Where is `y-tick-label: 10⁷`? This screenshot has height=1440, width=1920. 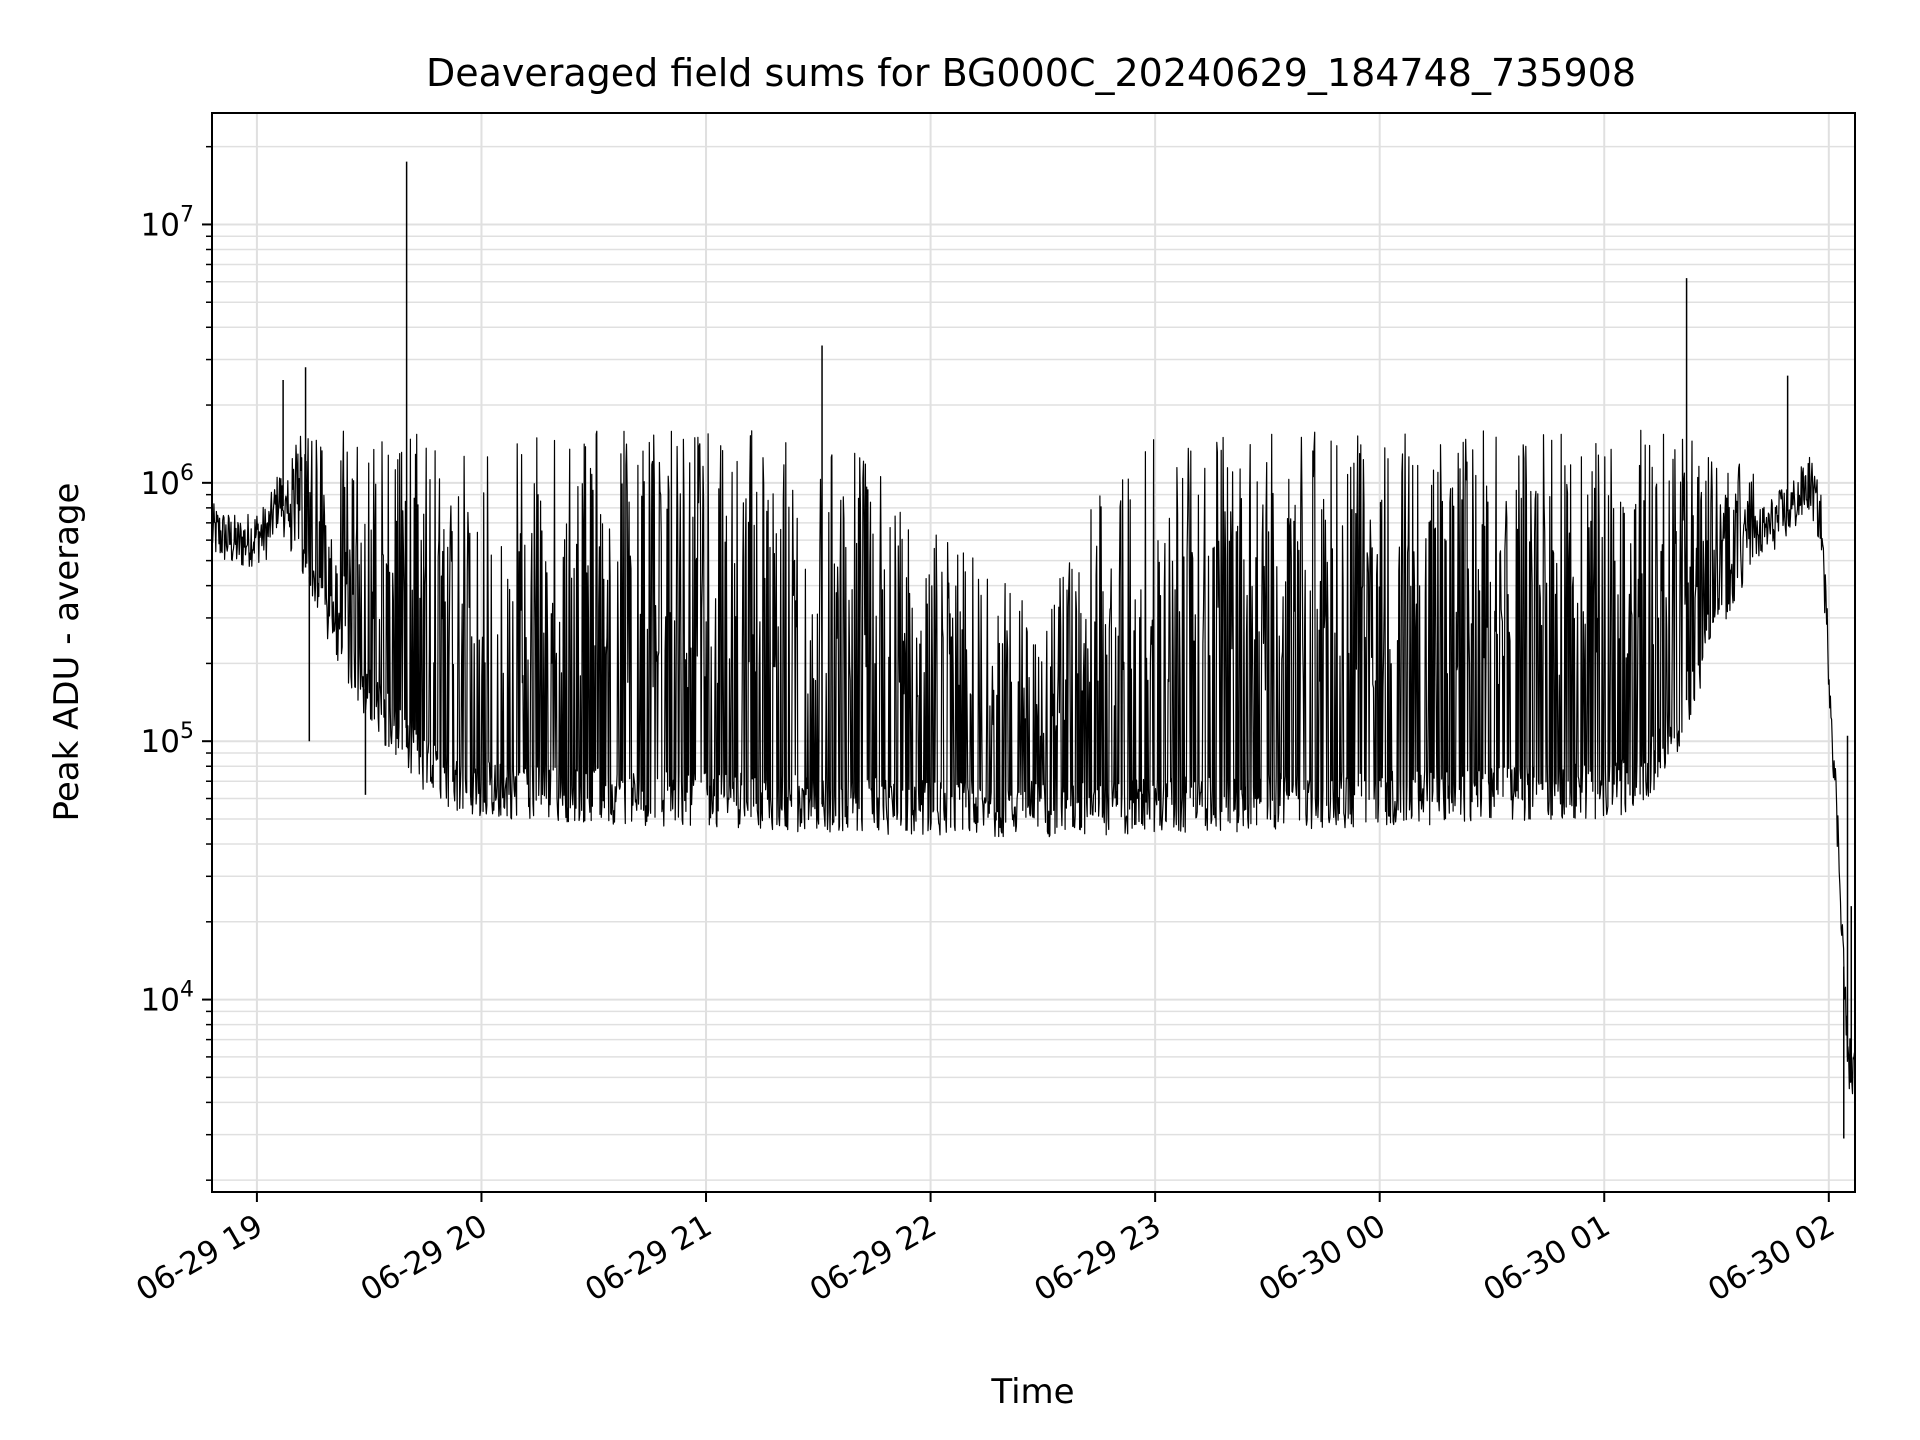 y-tick-label: 10⁷ is located at coordinates (167, 222).